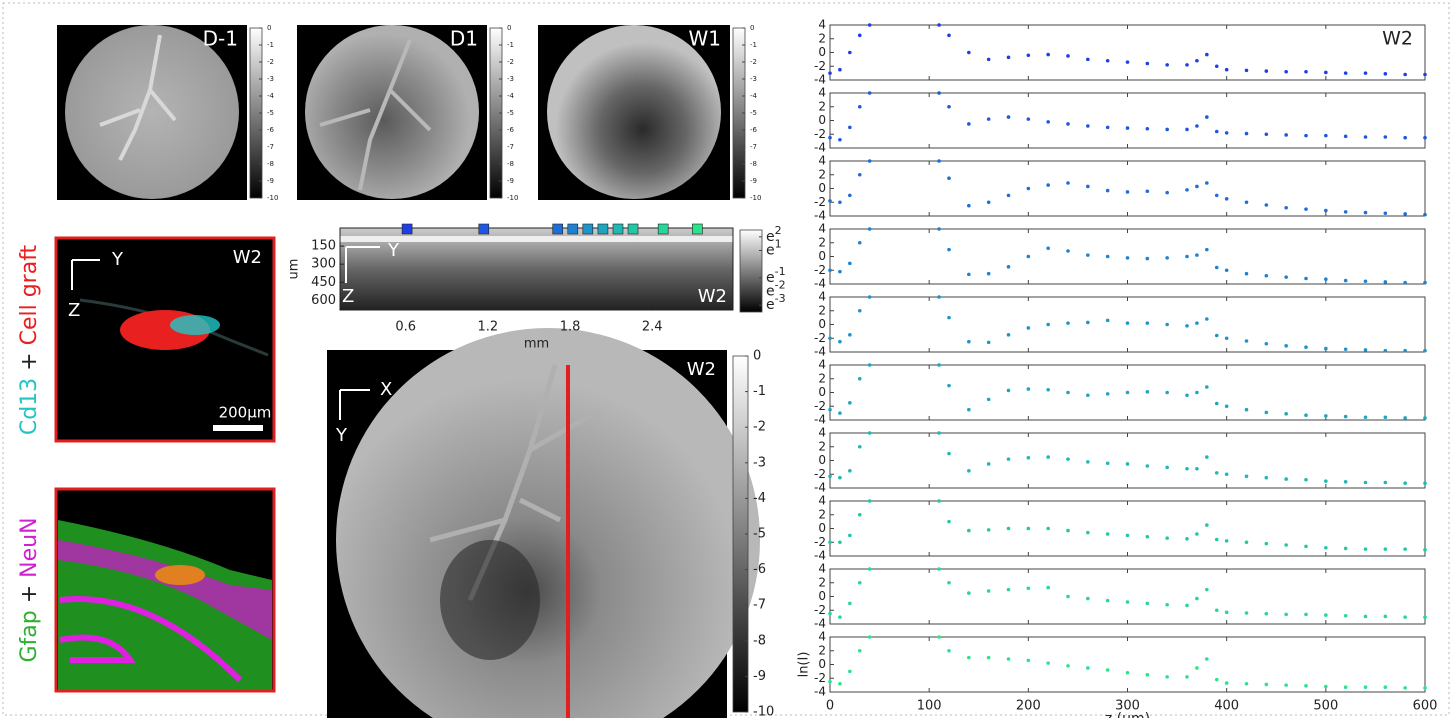 Image resolution: width=1453 pixels, height=718 pixels. Describe the element at coordinates (392, 112) in the screenshot. I see `image-d1` at that location.